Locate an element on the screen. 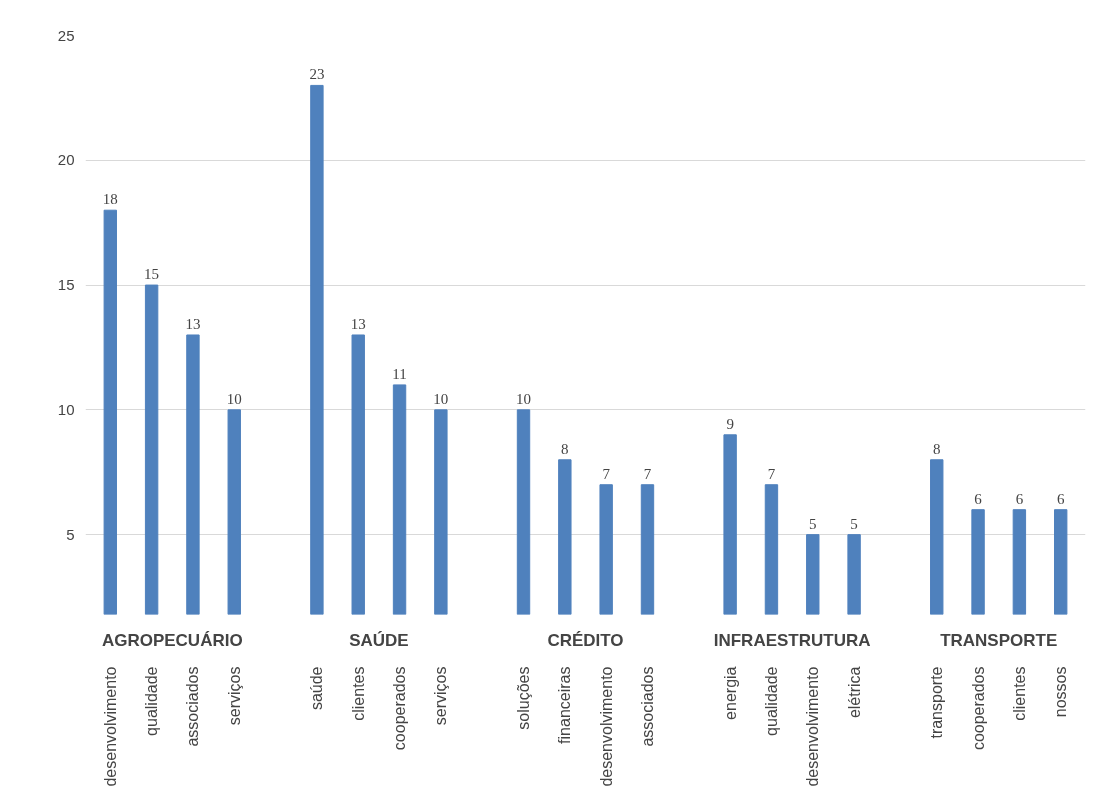 The width and height of the screenshot is (1100, 789). text: INFRAESTRUTURA is located at coordinates (792, 640).